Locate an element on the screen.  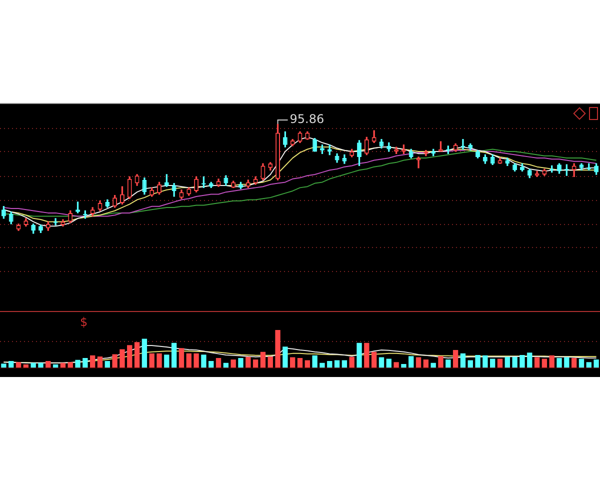
annotation: 95.86 is located at coordinates (307, 119).